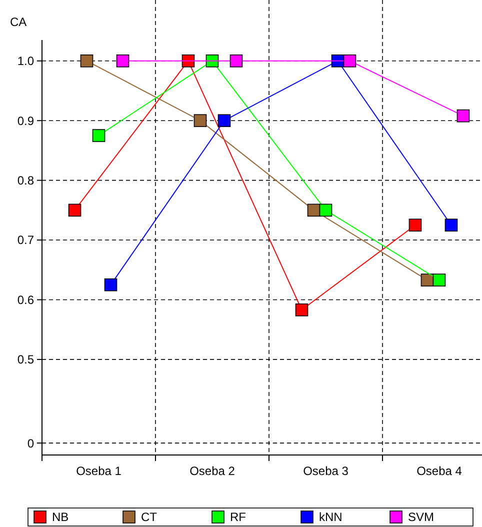 This screenshot has width=482, height=527. What do you see at coordinates (149, 517) in the screenshot?
I see `legend-label: CT` at bounding box center [149, 517].